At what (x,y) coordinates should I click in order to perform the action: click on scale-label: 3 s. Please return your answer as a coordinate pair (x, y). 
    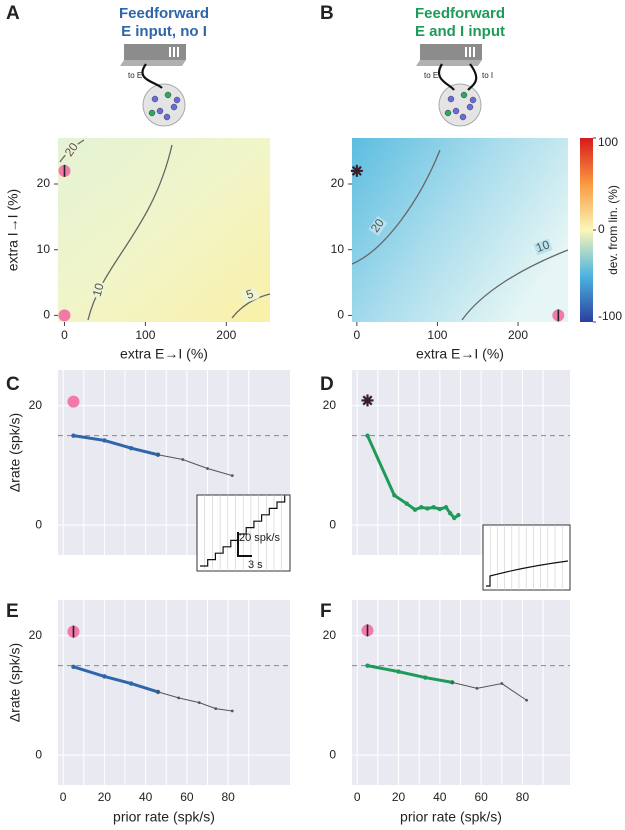
    Looking at the image, I should click on (255, 565).